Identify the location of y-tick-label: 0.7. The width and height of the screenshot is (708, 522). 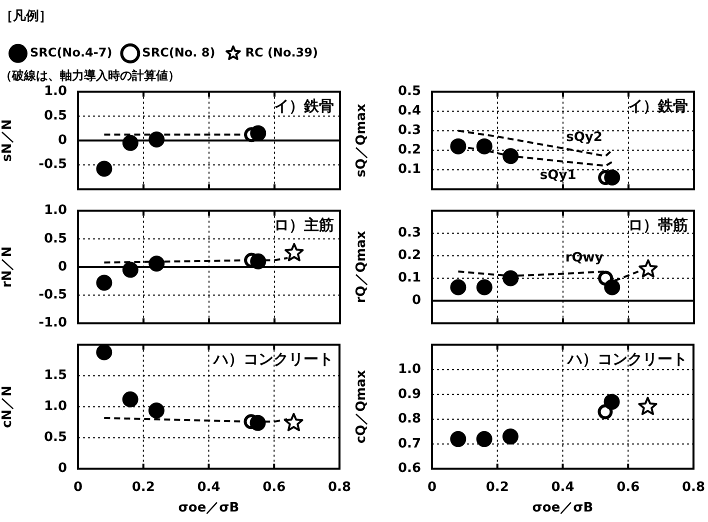
(409, 444).